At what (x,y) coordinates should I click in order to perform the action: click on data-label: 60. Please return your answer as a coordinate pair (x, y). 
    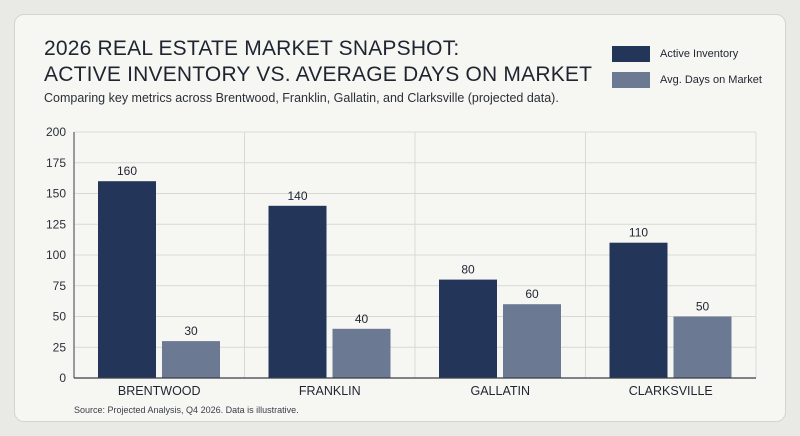
    Looking at the image, I should click on (532, 294).